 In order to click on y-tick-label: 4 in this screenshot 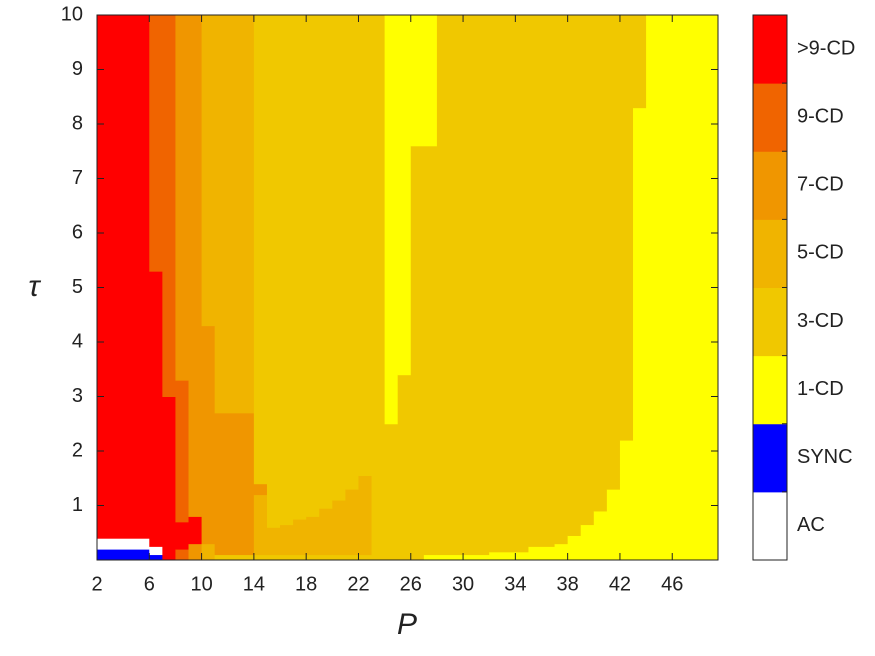, I will do `click(77, 341)`.